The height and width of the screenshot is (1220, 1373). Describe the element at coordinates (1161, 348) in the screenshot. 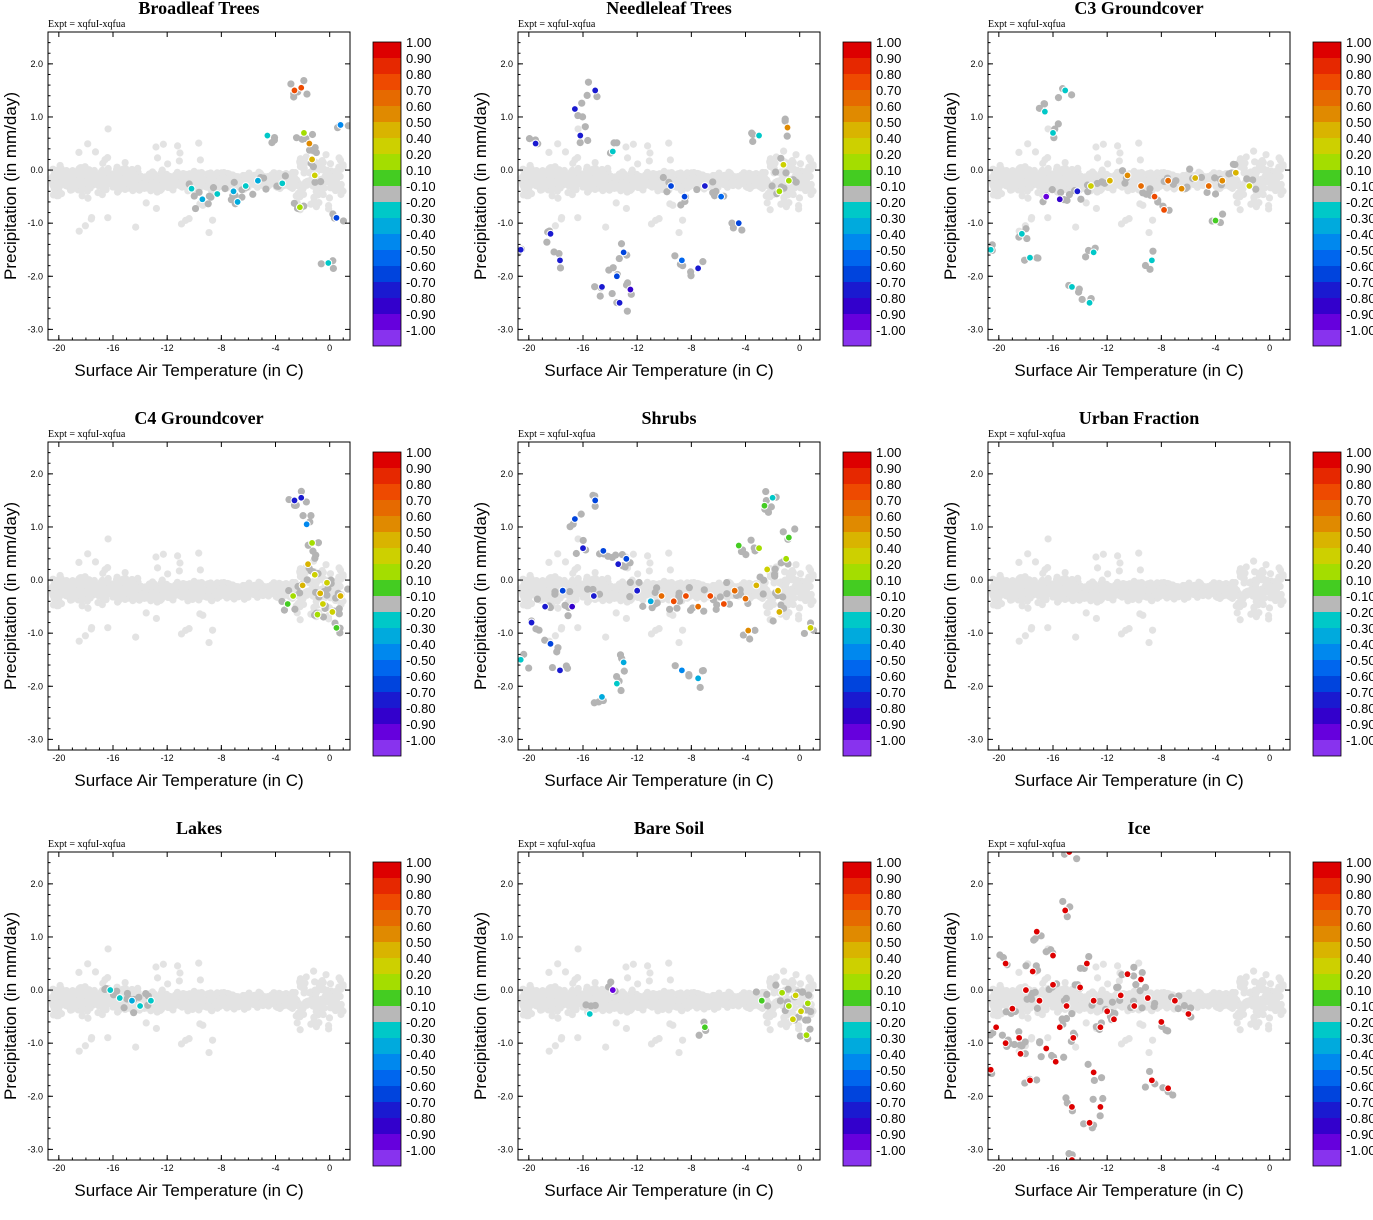

I see `x-tick-label: -8` at that location.